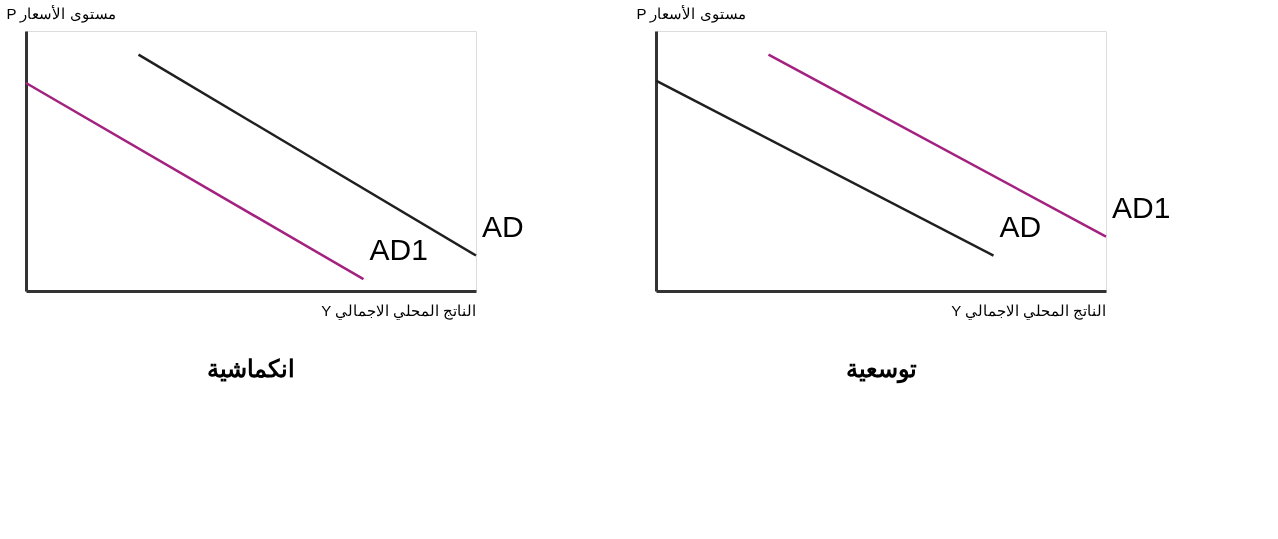  What do you see at coordinates (881, 369) in the screenshot?
I see `text: توسعية` at bounding box center [881, 369].